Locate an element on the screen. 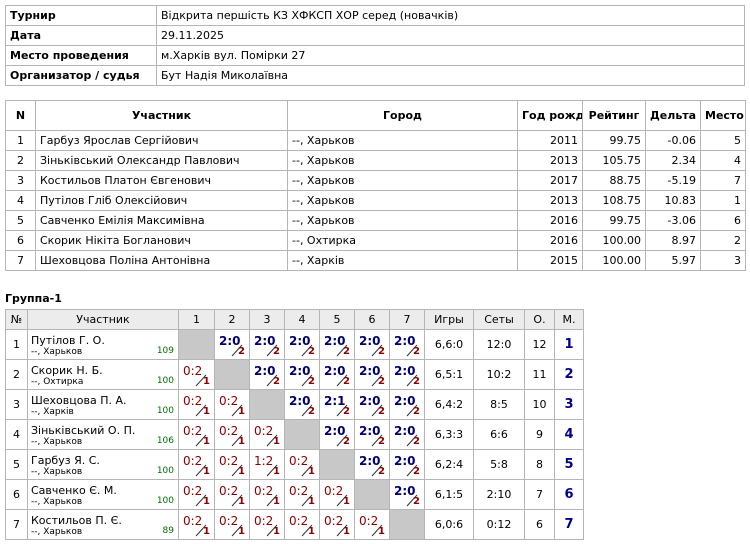 The width and height of the screenshot is (750, 544). place-value: 6 is located at coordinates (569, 494).